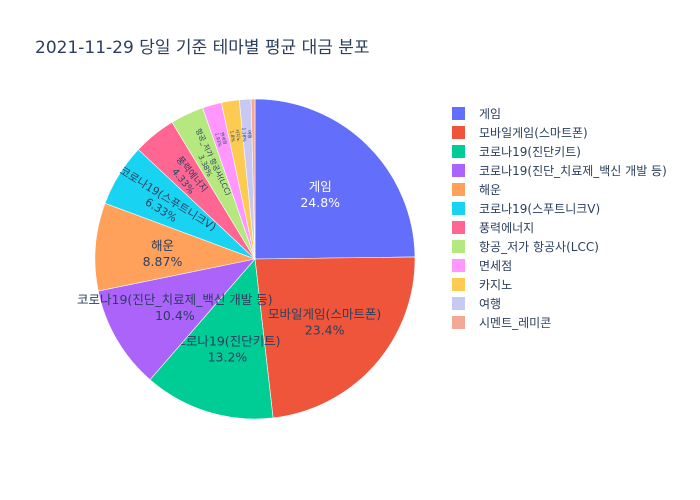  What do you see at coordinates (249, 134) in the screenshot?
I see `slice-label: 여행` at bounding box center [249, 134].